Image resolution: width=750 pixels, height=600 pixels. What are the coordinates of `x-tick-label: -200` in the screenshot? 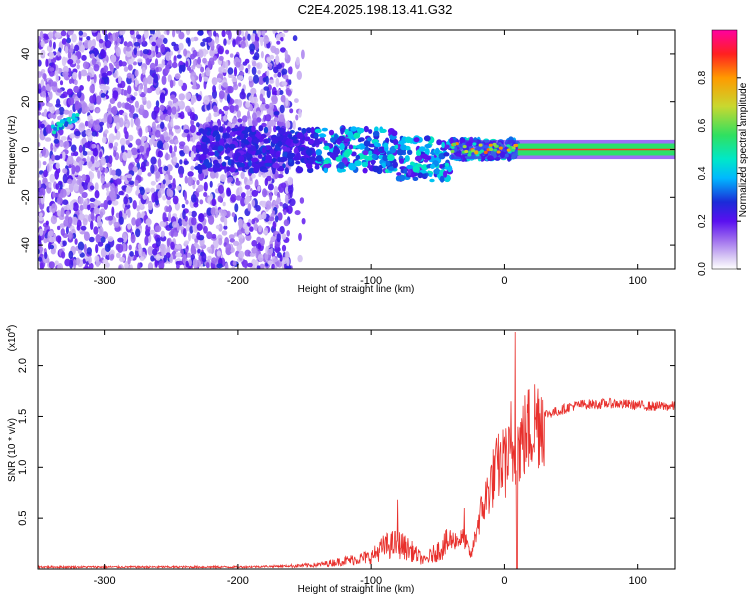 It's located at (238, 581).